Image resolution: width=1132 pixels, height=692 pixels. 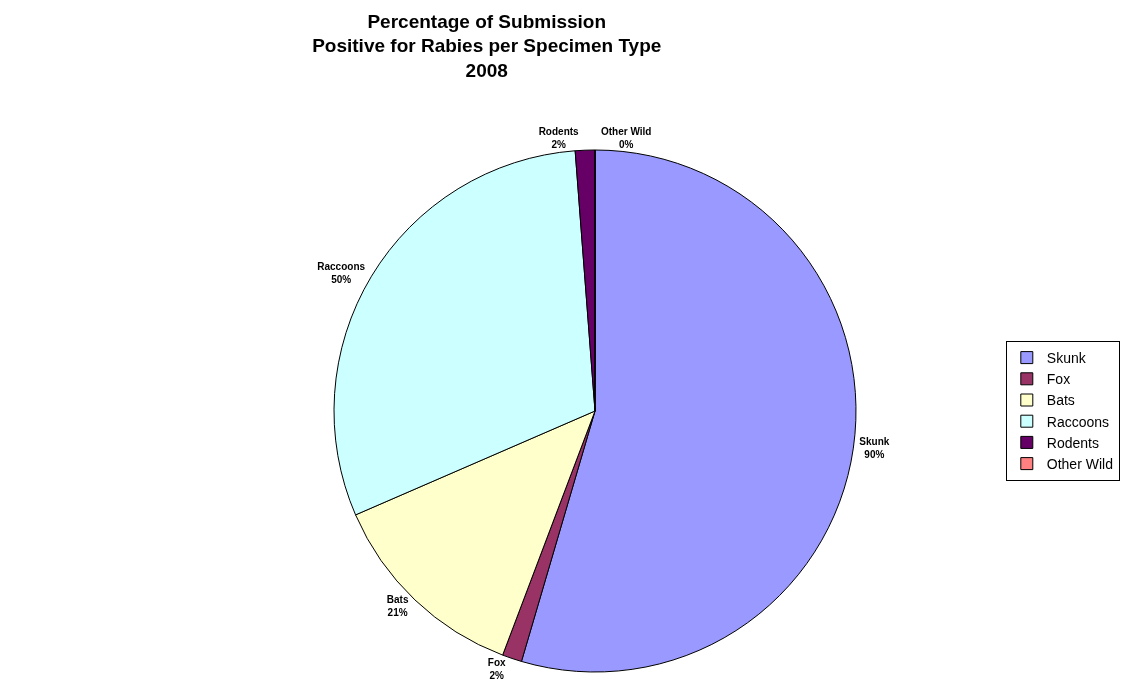 What do you see at coordinates (874, 442) in the screenshot?
I see `slice-label: Skunk` at bounding box center [874, 442].